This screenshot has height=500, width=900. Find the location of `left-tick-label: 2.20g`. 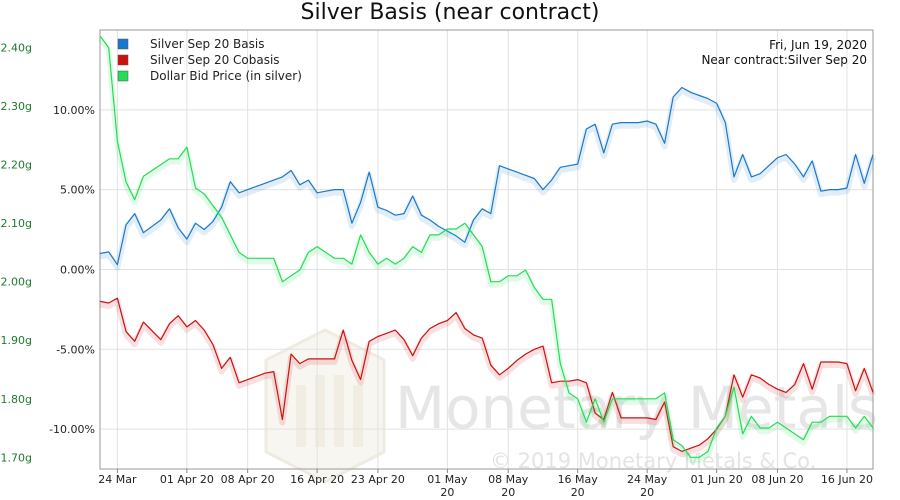

left-tick-label: 2.20g is located at coordinates (16, 165).